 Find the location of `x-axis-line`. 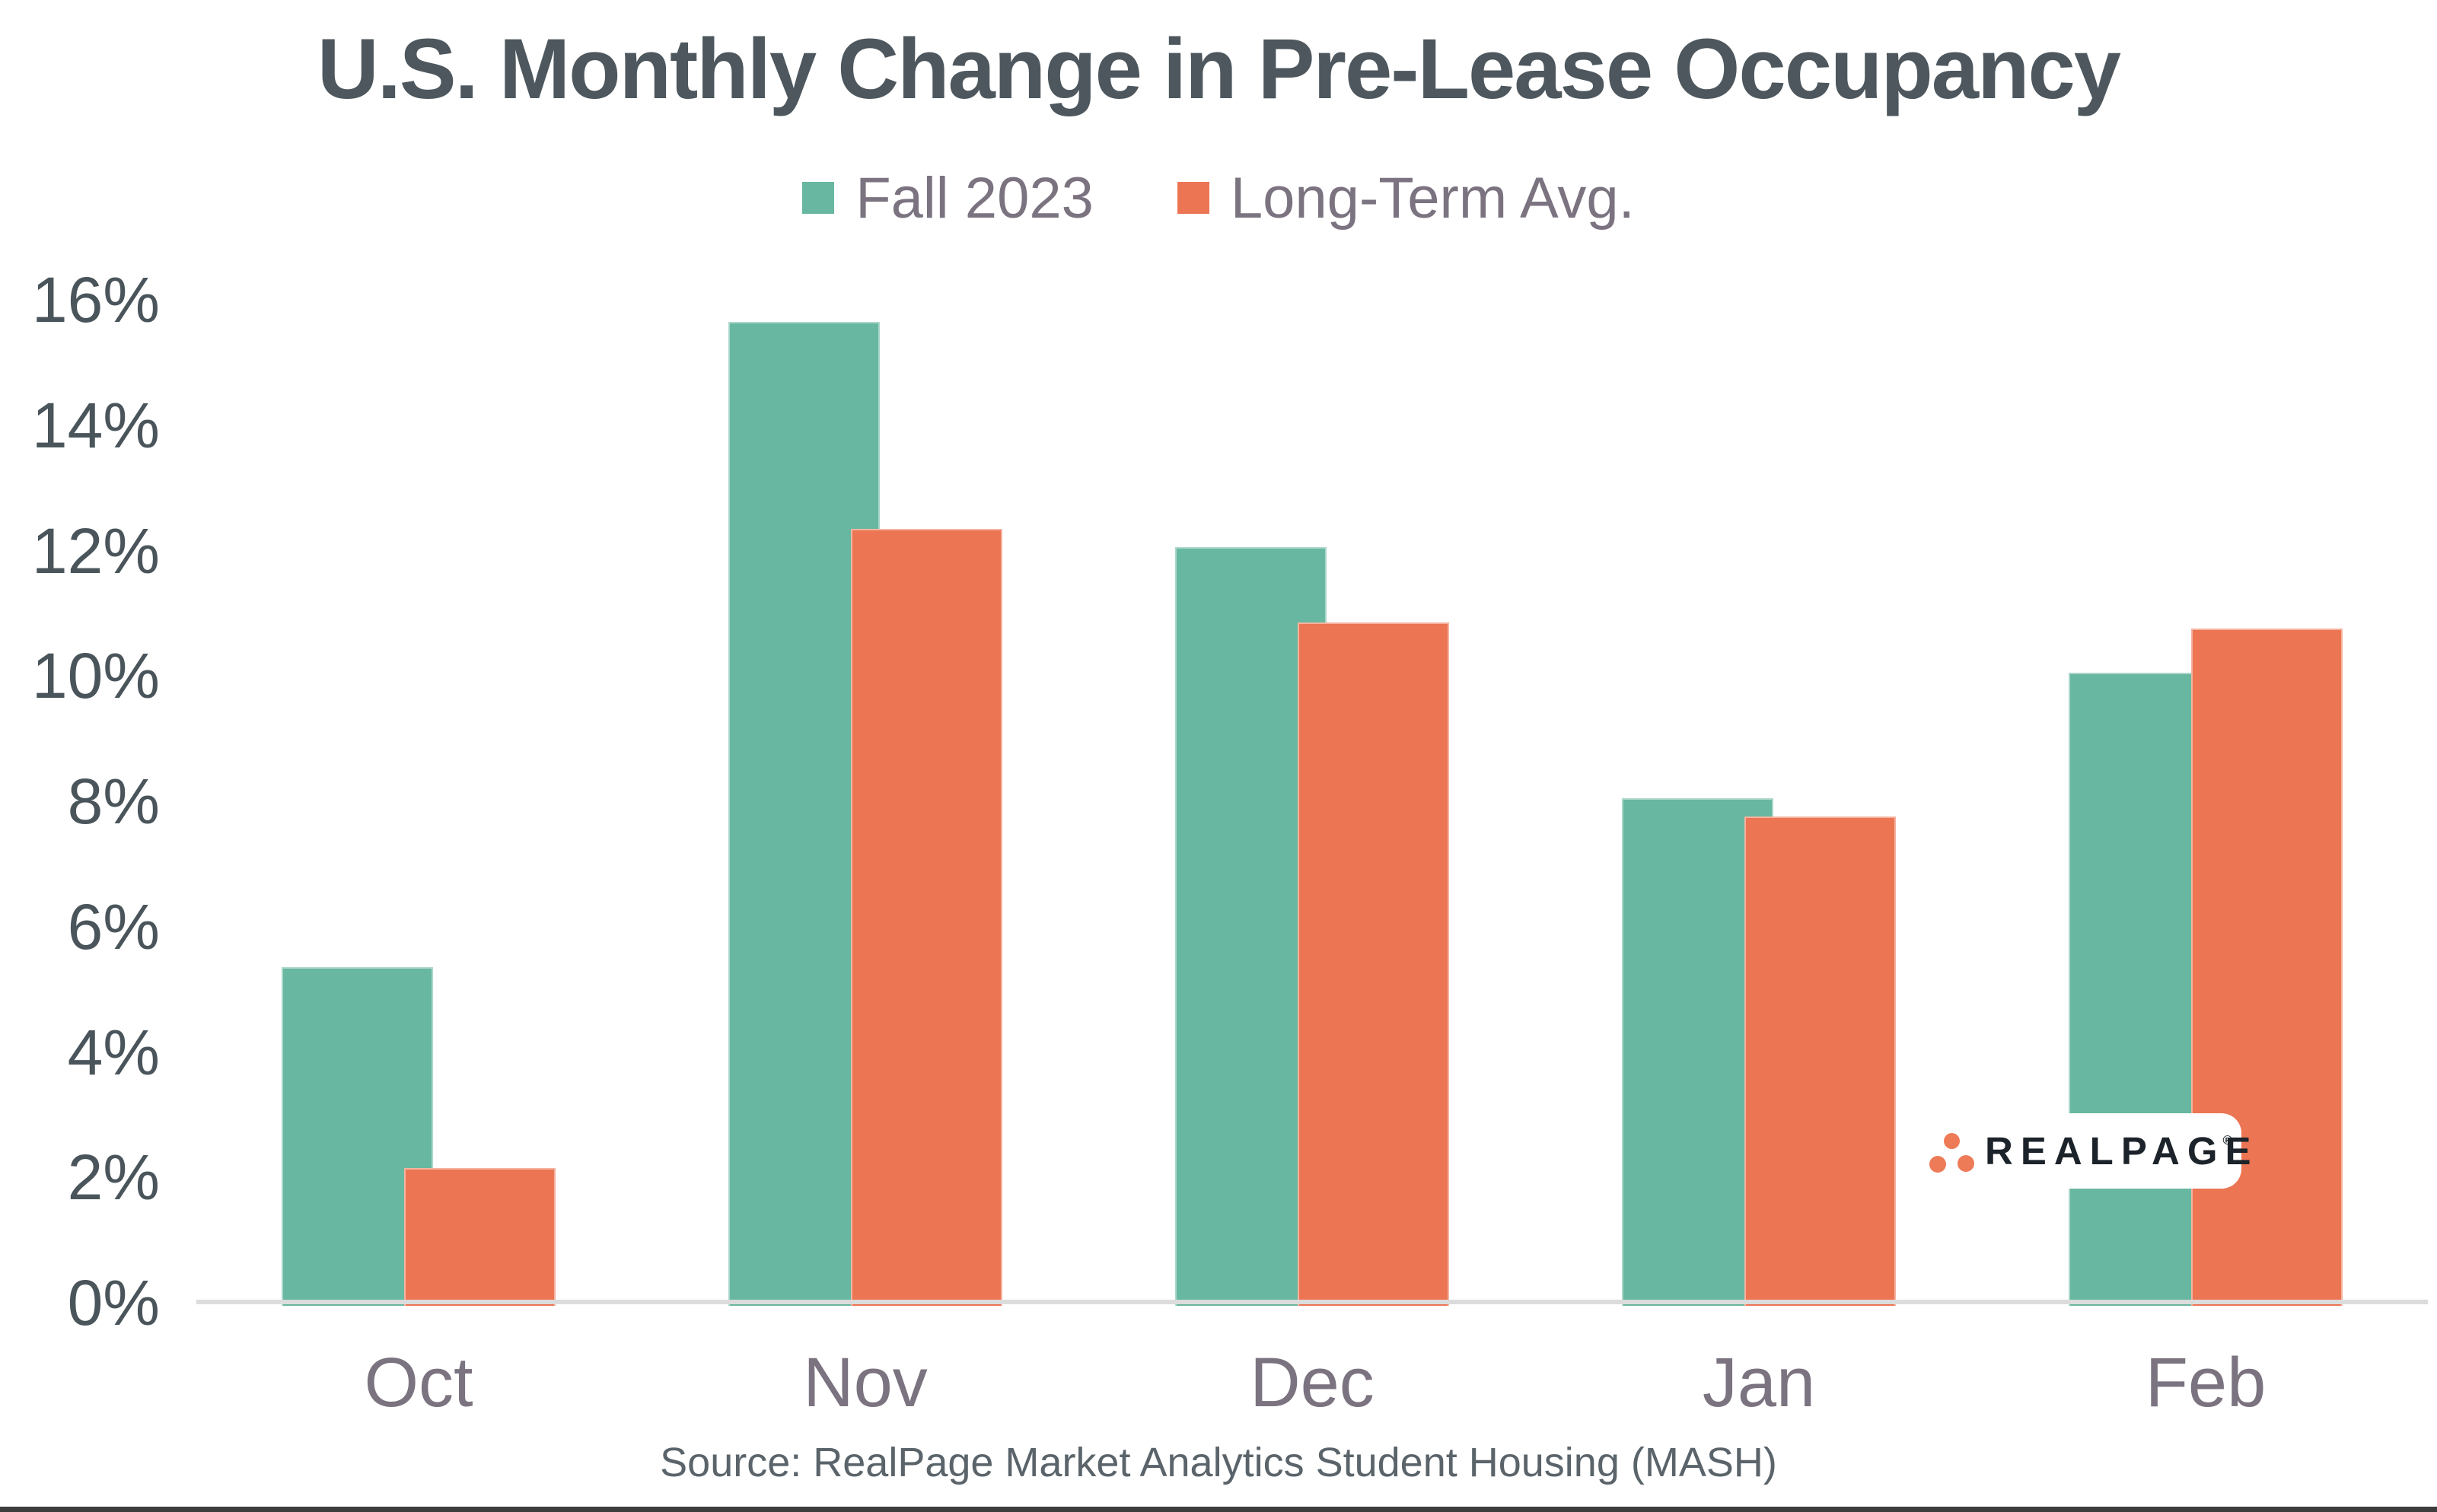

x-axis-line is located at coordinates (1312, 1302).